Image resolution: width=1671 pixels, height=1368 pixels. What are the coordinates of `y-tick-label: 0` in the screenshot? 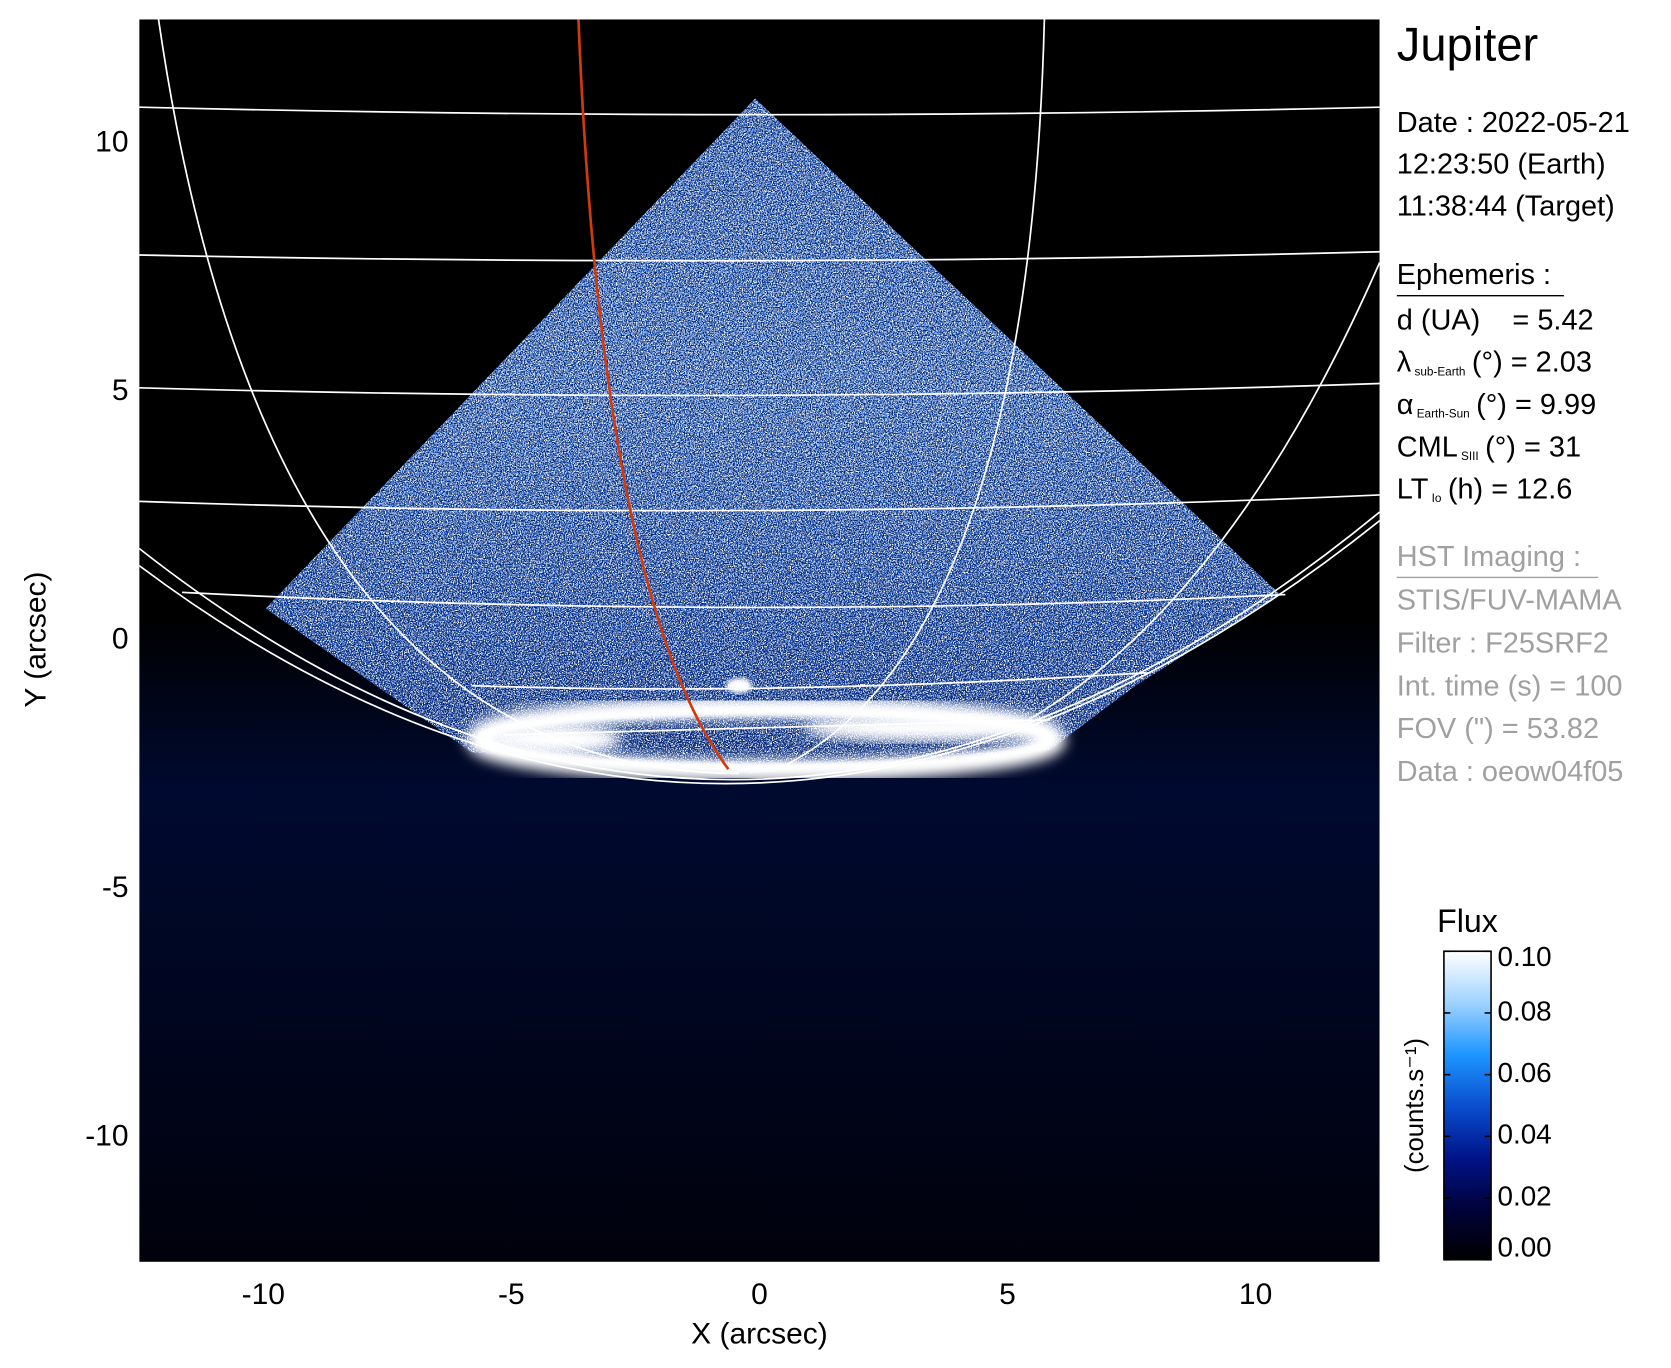 It's located at (120, 639).